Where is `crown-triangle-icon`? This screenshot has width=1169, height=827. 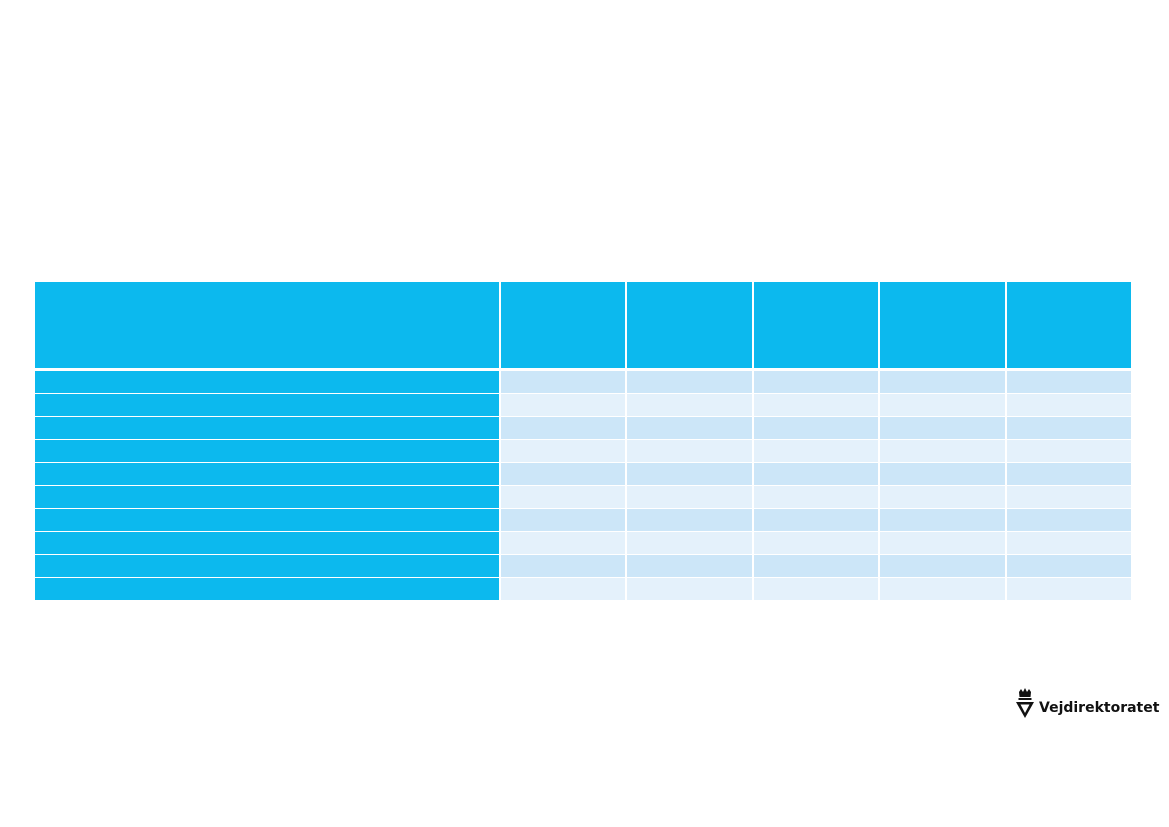
crown-triangle-icon is located at coordinates (1025, 703).